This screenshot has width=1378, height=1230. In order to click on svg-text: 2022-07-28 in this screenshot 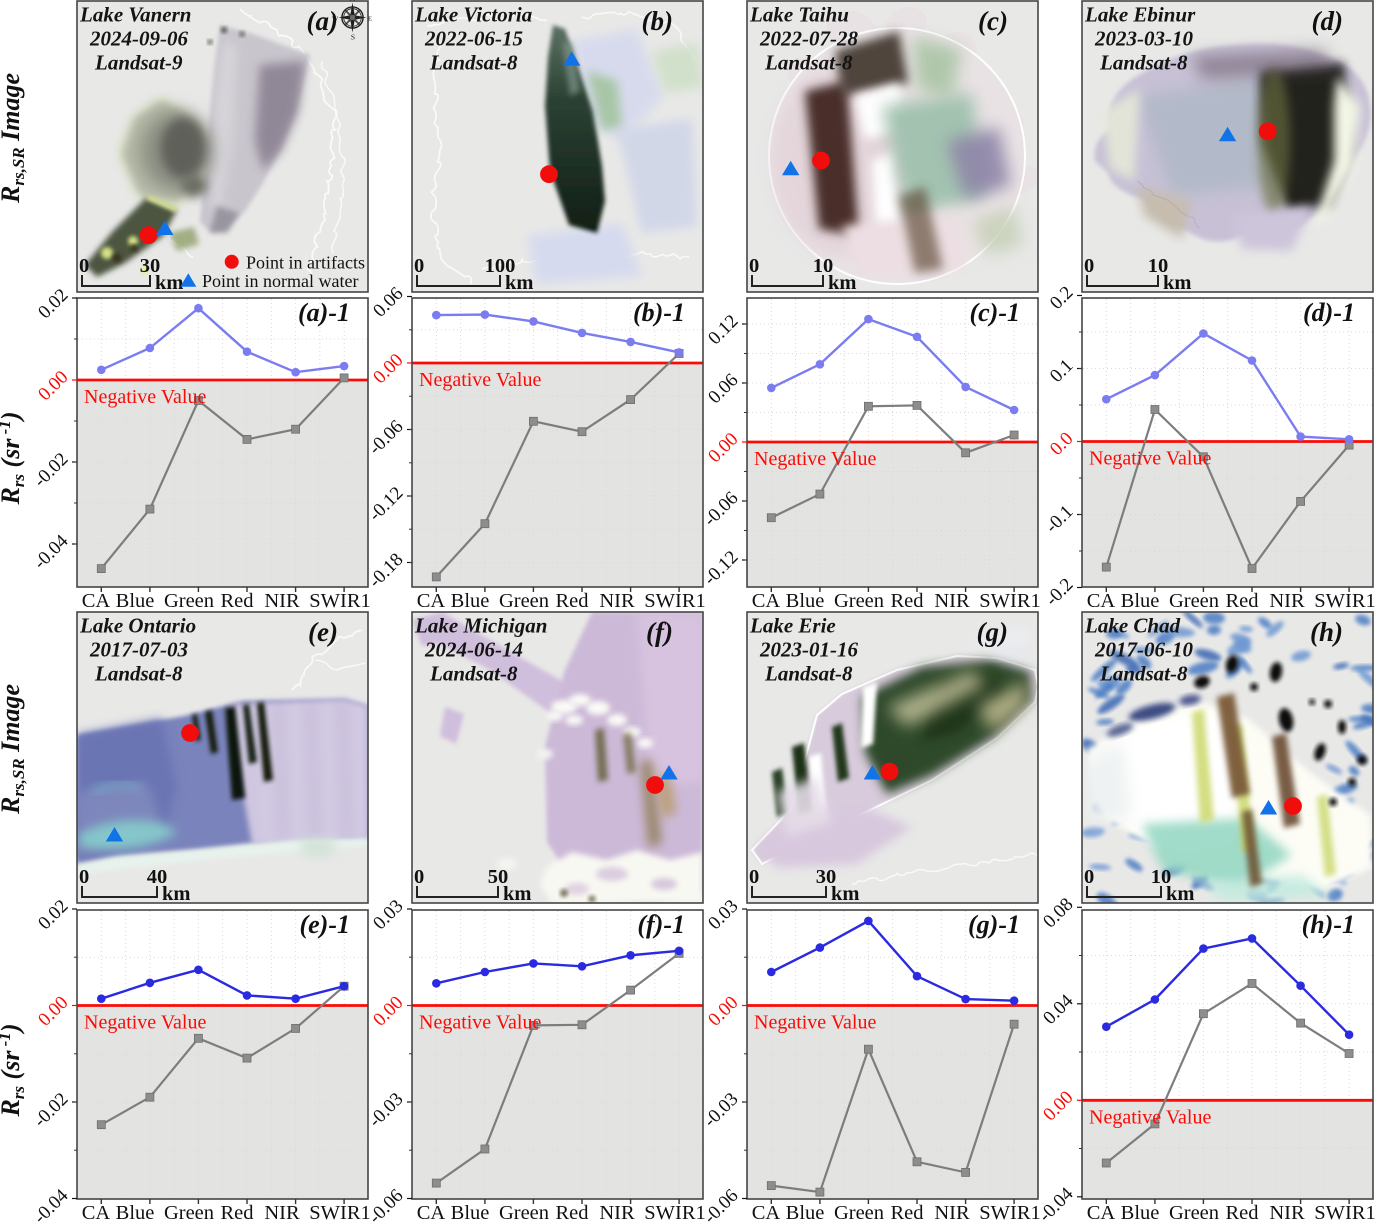, I will do `click(808, 39)`.